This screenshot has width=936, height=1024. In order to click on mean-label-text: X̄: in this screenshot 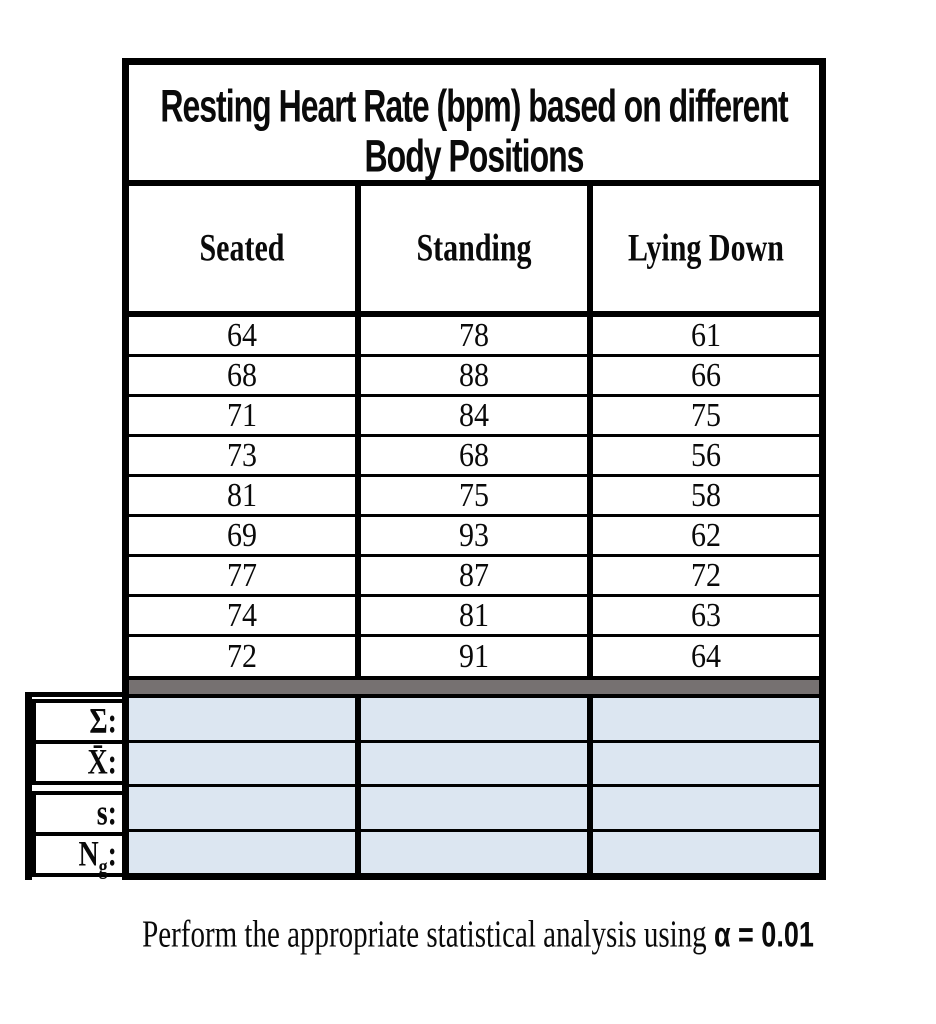, I will do `click(102, 761)`.